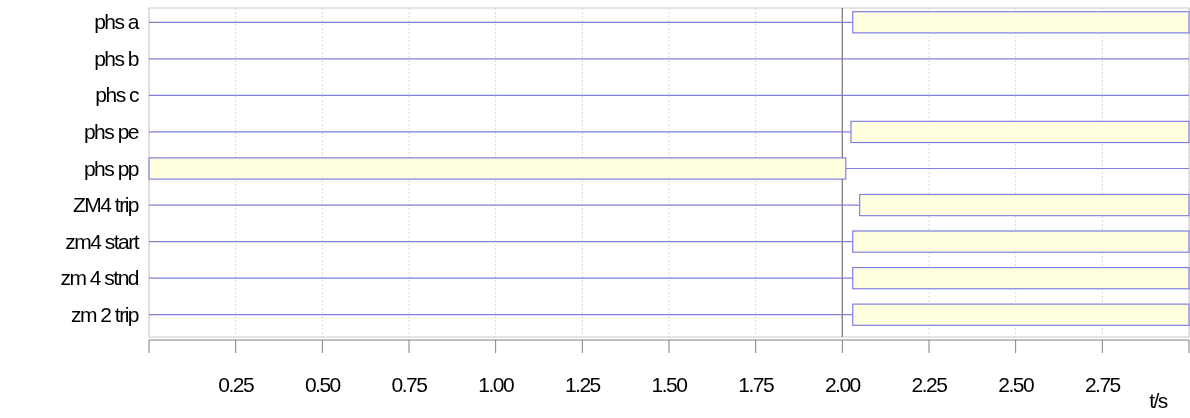  Describe the element at coordinates (117, 22) in the screenshot. I see `y-tick-label: phs a` at that location.